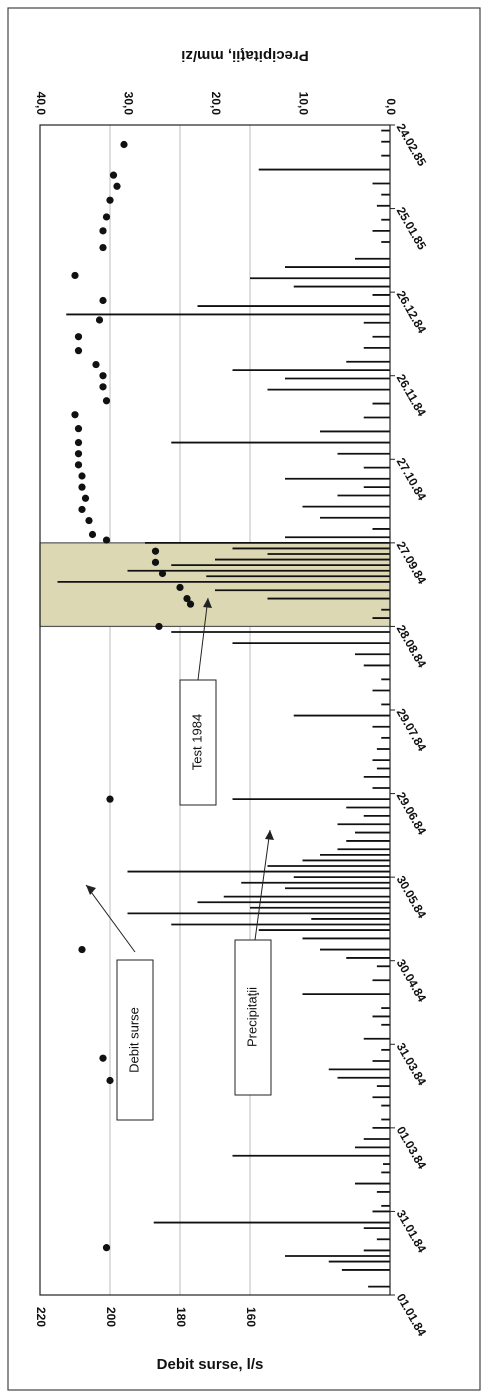 The width and height of the screenshot is (488, 1398). Describe the element at coordinates (245, 55) in the screenshot. I see `right-axis-title: Precipitaţii, mm/zi` at that location.